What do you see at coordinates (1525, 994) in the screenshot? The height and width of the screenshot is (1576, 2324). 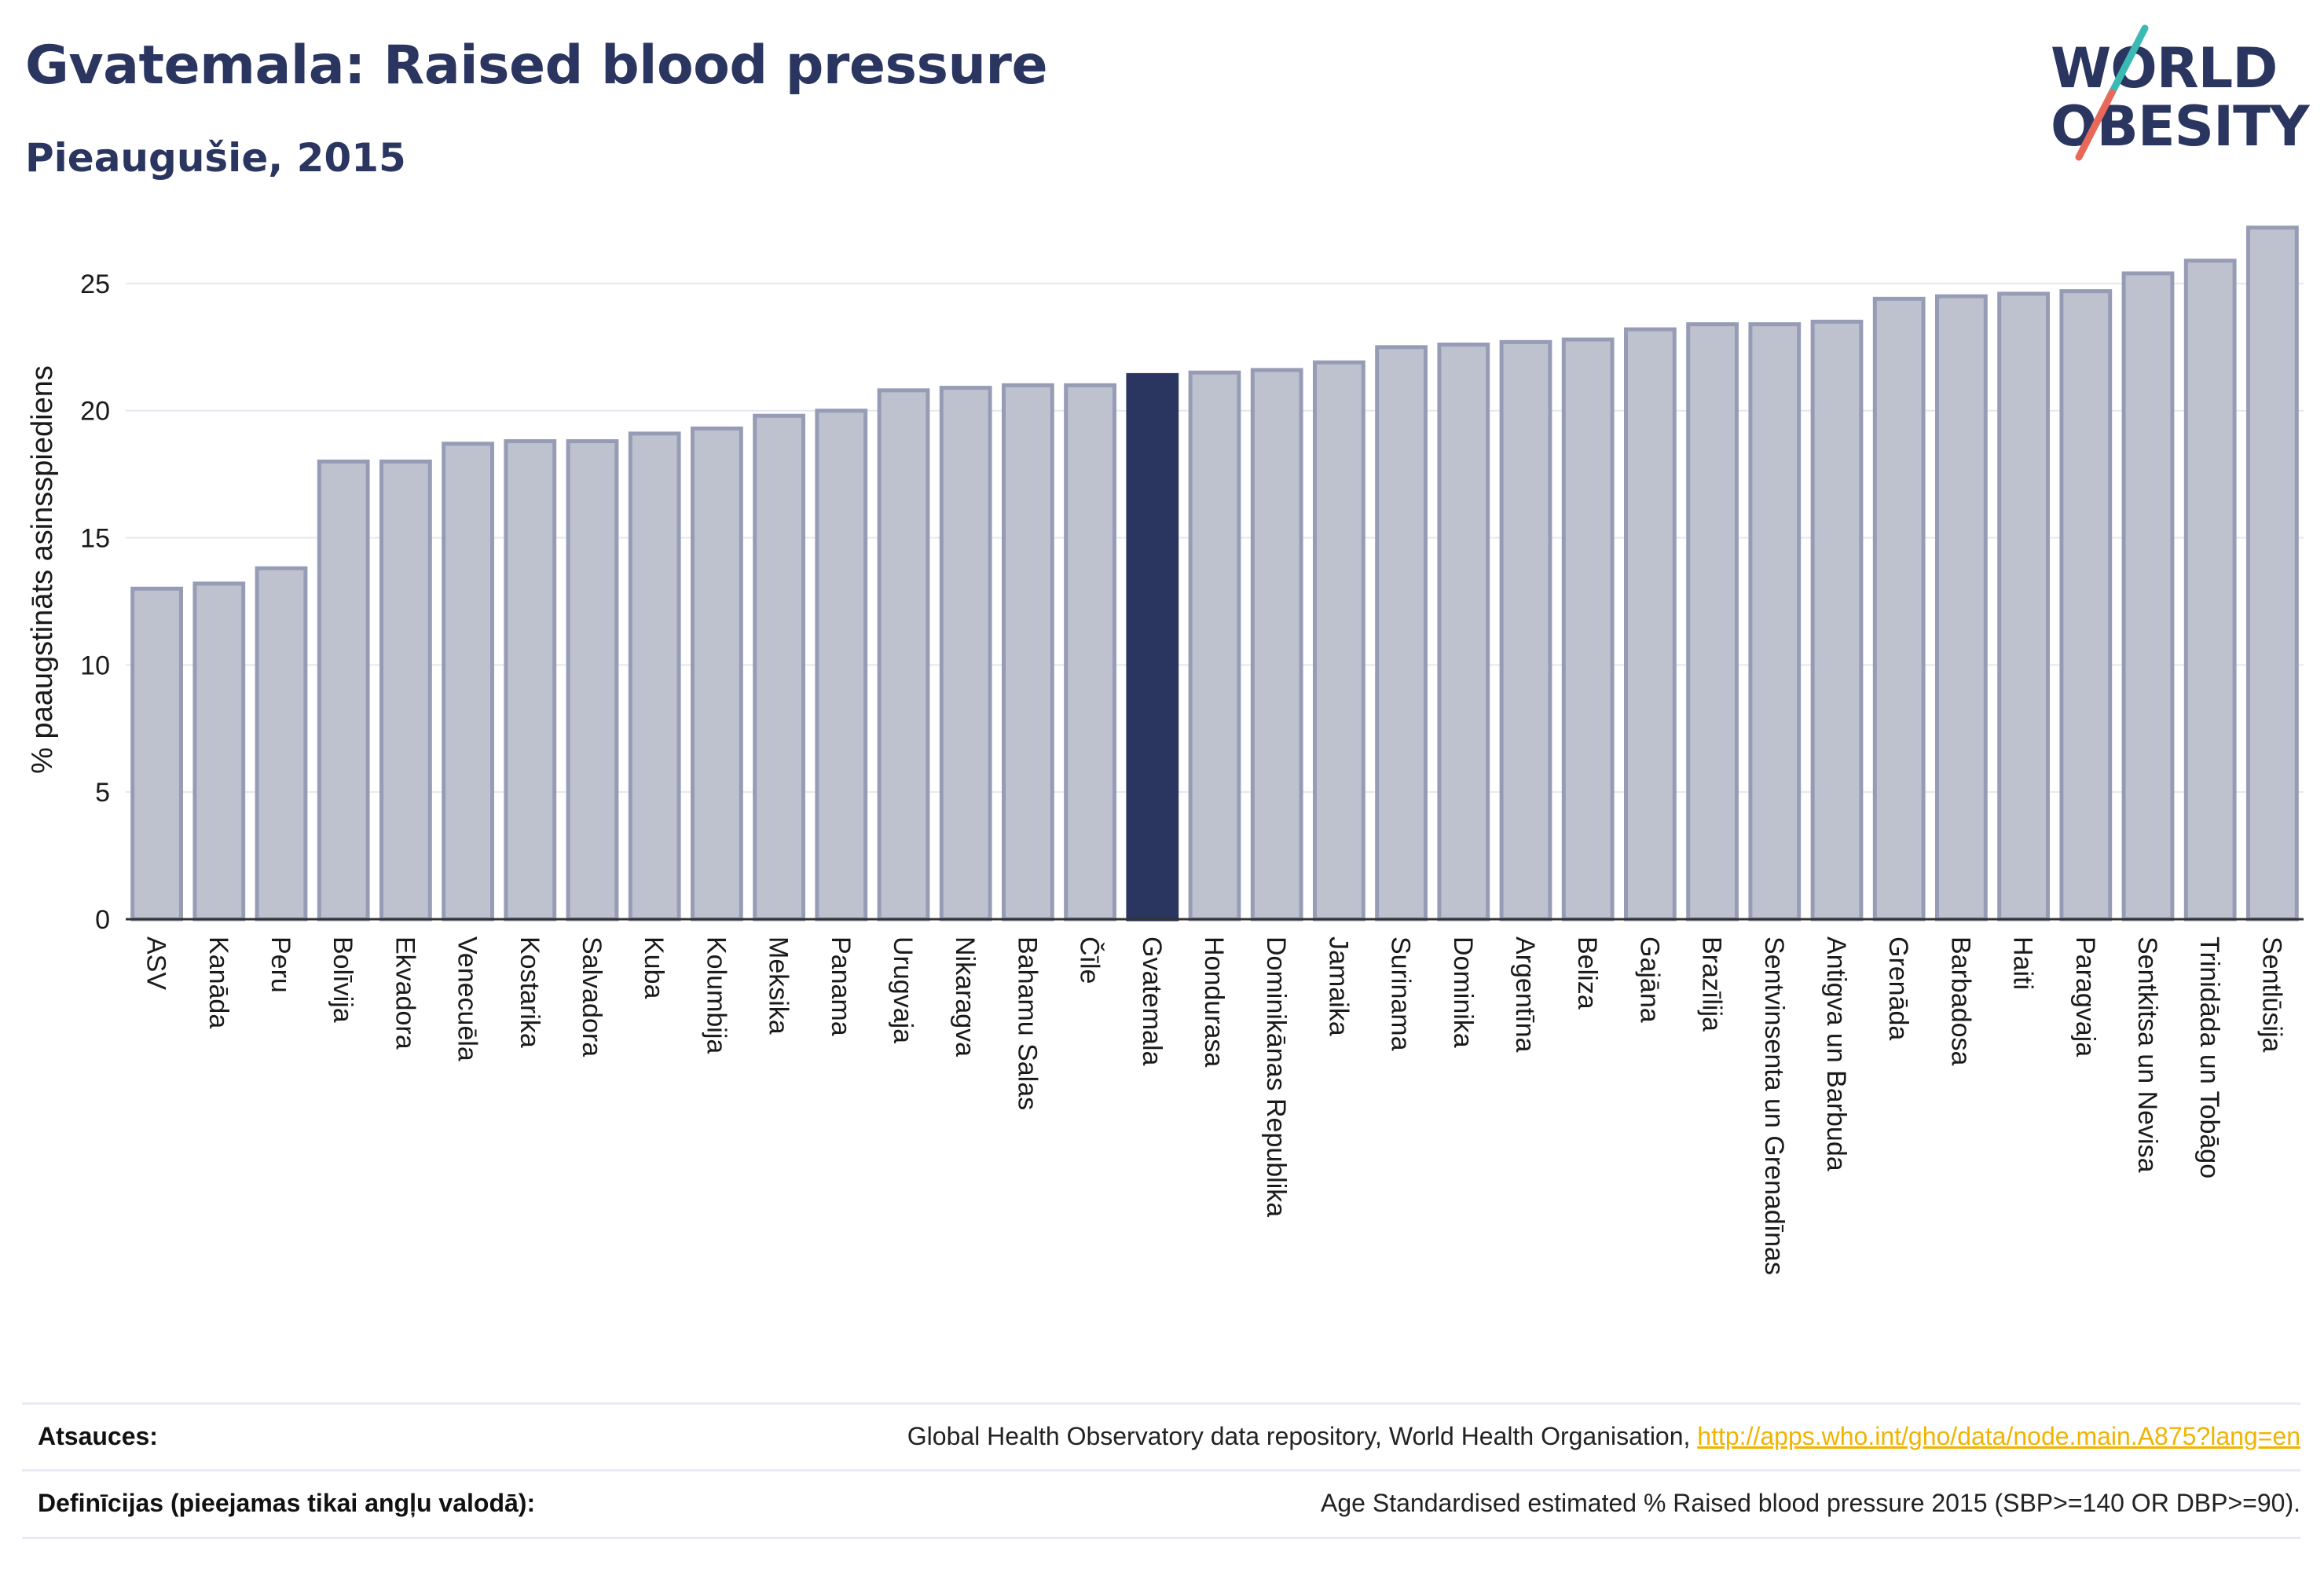 I see `x-tick-label: Argentīna` at bounding box center [1525, 994].